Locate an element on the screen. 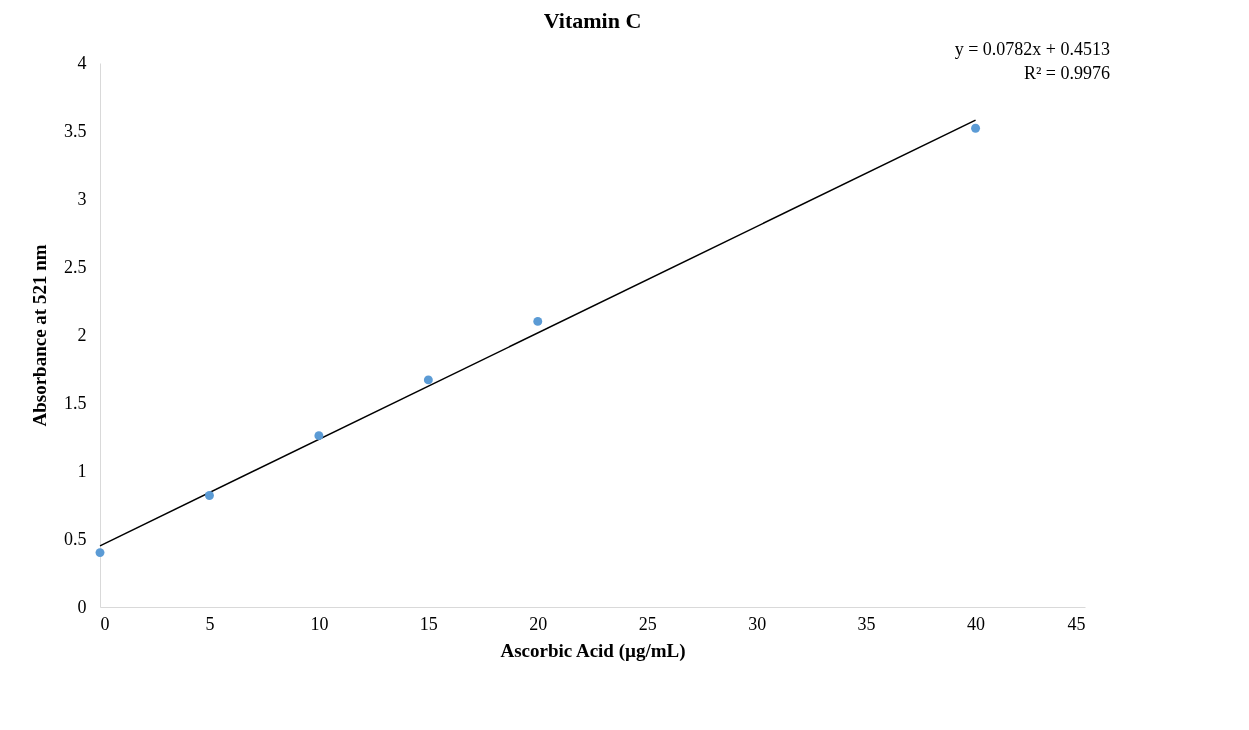  x-tick-label: 0 is located at coordinates (105, 623).